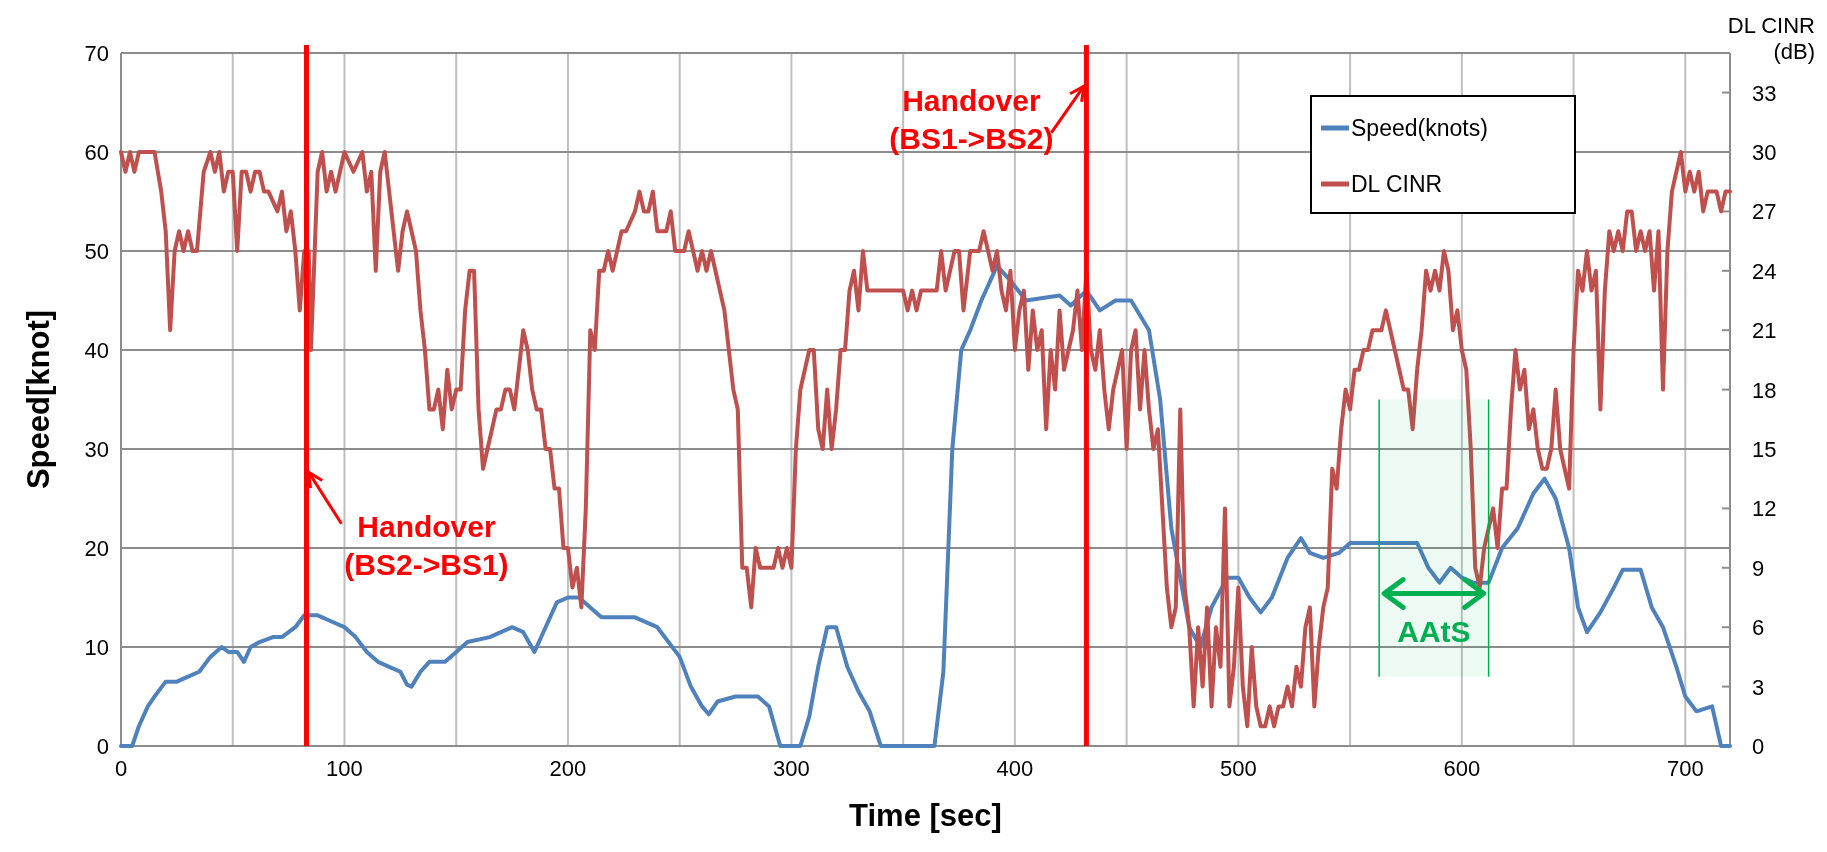 The image size is (1827, 852). What do you see at coordinates (1397, 184) in the screenshot?
I see `legend-label: DL CINR` at bounding box center [1397, 184].